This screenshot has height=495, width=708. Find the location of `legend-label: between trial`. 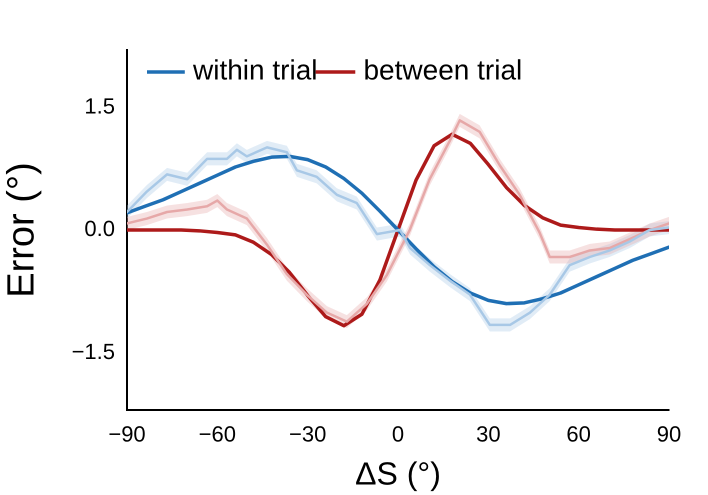

legend-label: between trial is located at coordinates (442, 70).